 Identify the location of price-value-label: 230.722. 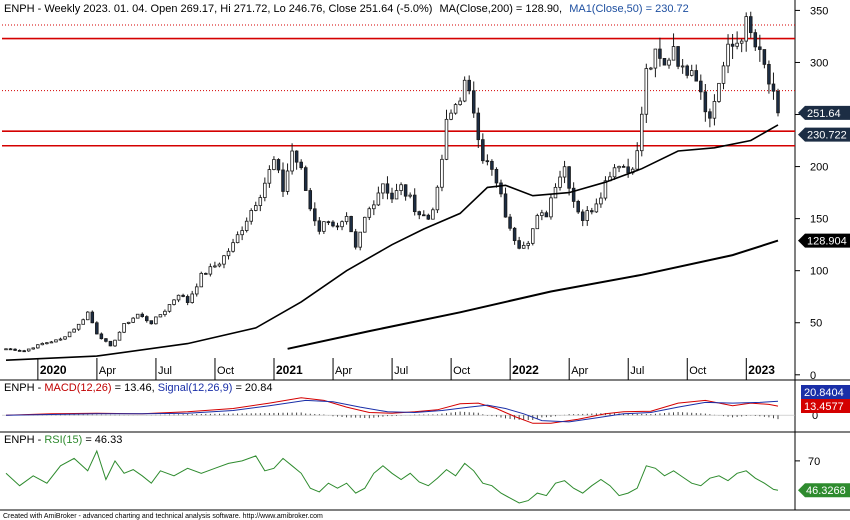
(827, 136).